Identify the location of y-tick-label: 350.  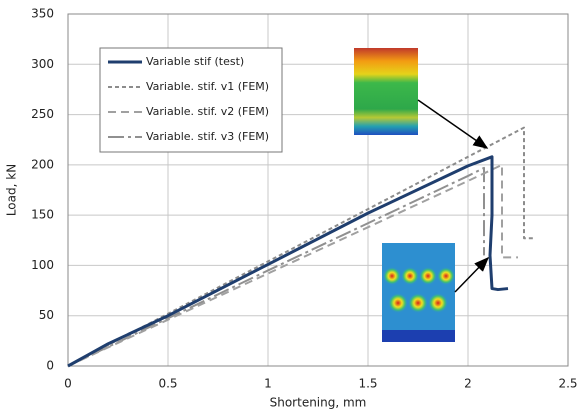
(42, 14).